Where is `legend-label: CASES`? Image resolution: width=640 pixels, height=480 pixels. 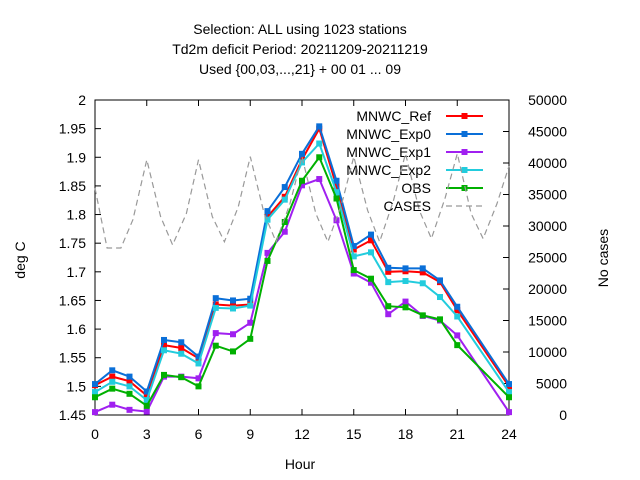 legend-label: CASES is located at coordinates (407, 206).